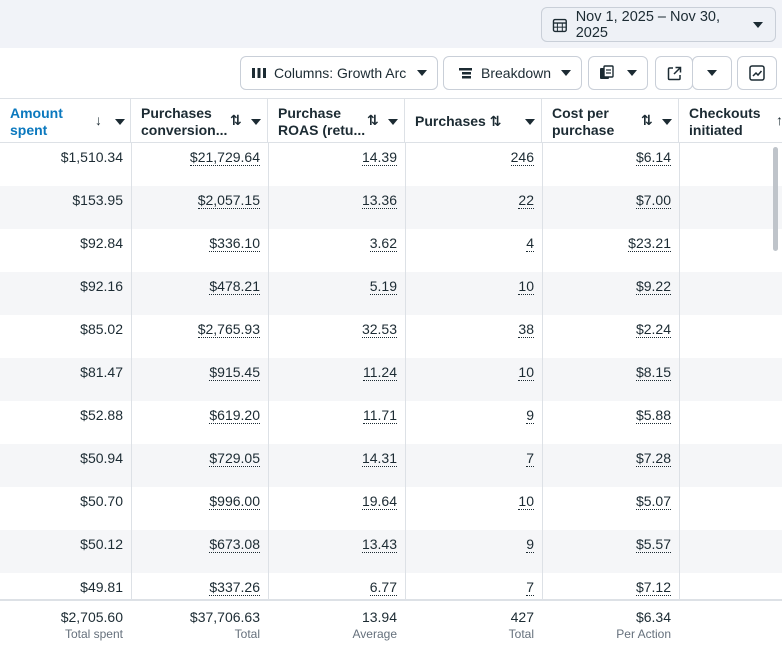 The width and height of the screenshot is (782, 667). I want to click on table-cell: $2,765.93, so click(199, 336).